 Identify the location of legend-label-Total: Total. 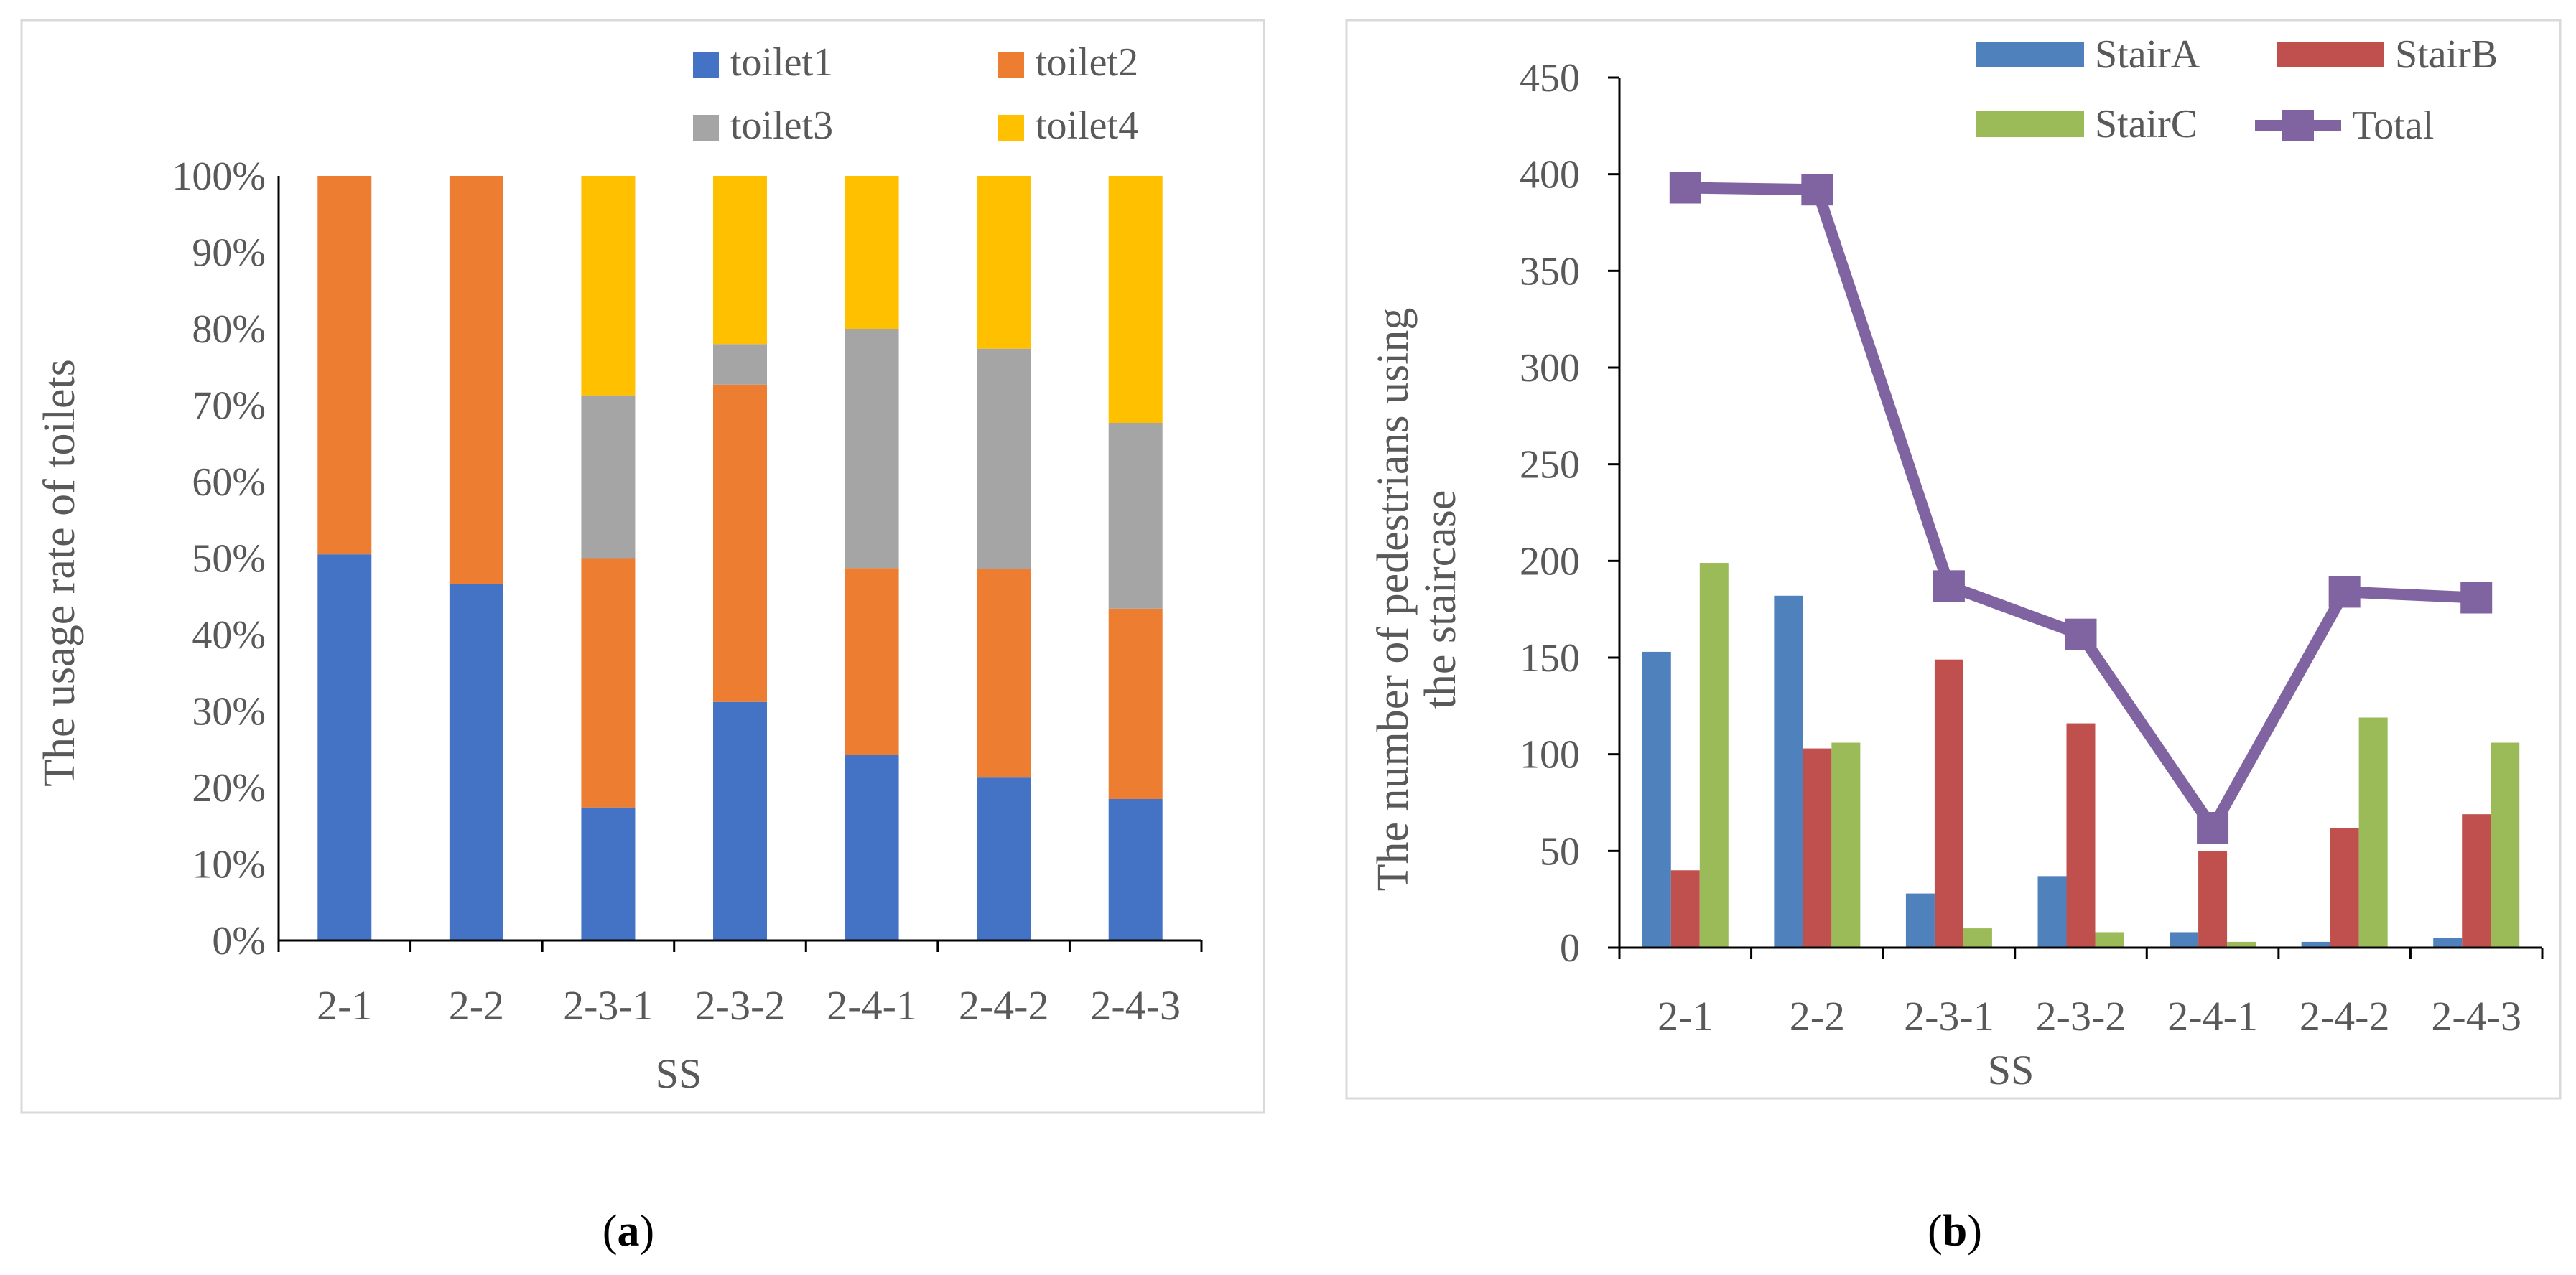
(2393, 125).